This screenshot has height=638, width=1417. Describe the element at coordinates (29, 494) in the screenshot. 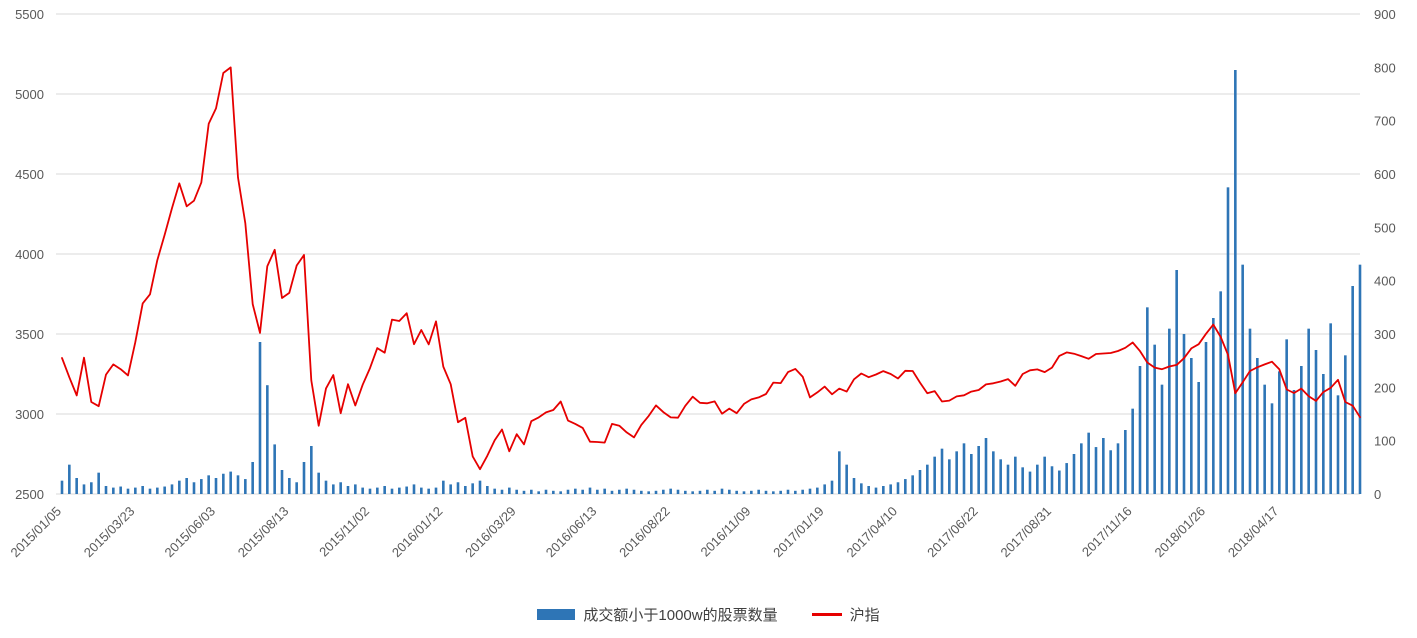

I see `left-axis-label: 2500` at that location.